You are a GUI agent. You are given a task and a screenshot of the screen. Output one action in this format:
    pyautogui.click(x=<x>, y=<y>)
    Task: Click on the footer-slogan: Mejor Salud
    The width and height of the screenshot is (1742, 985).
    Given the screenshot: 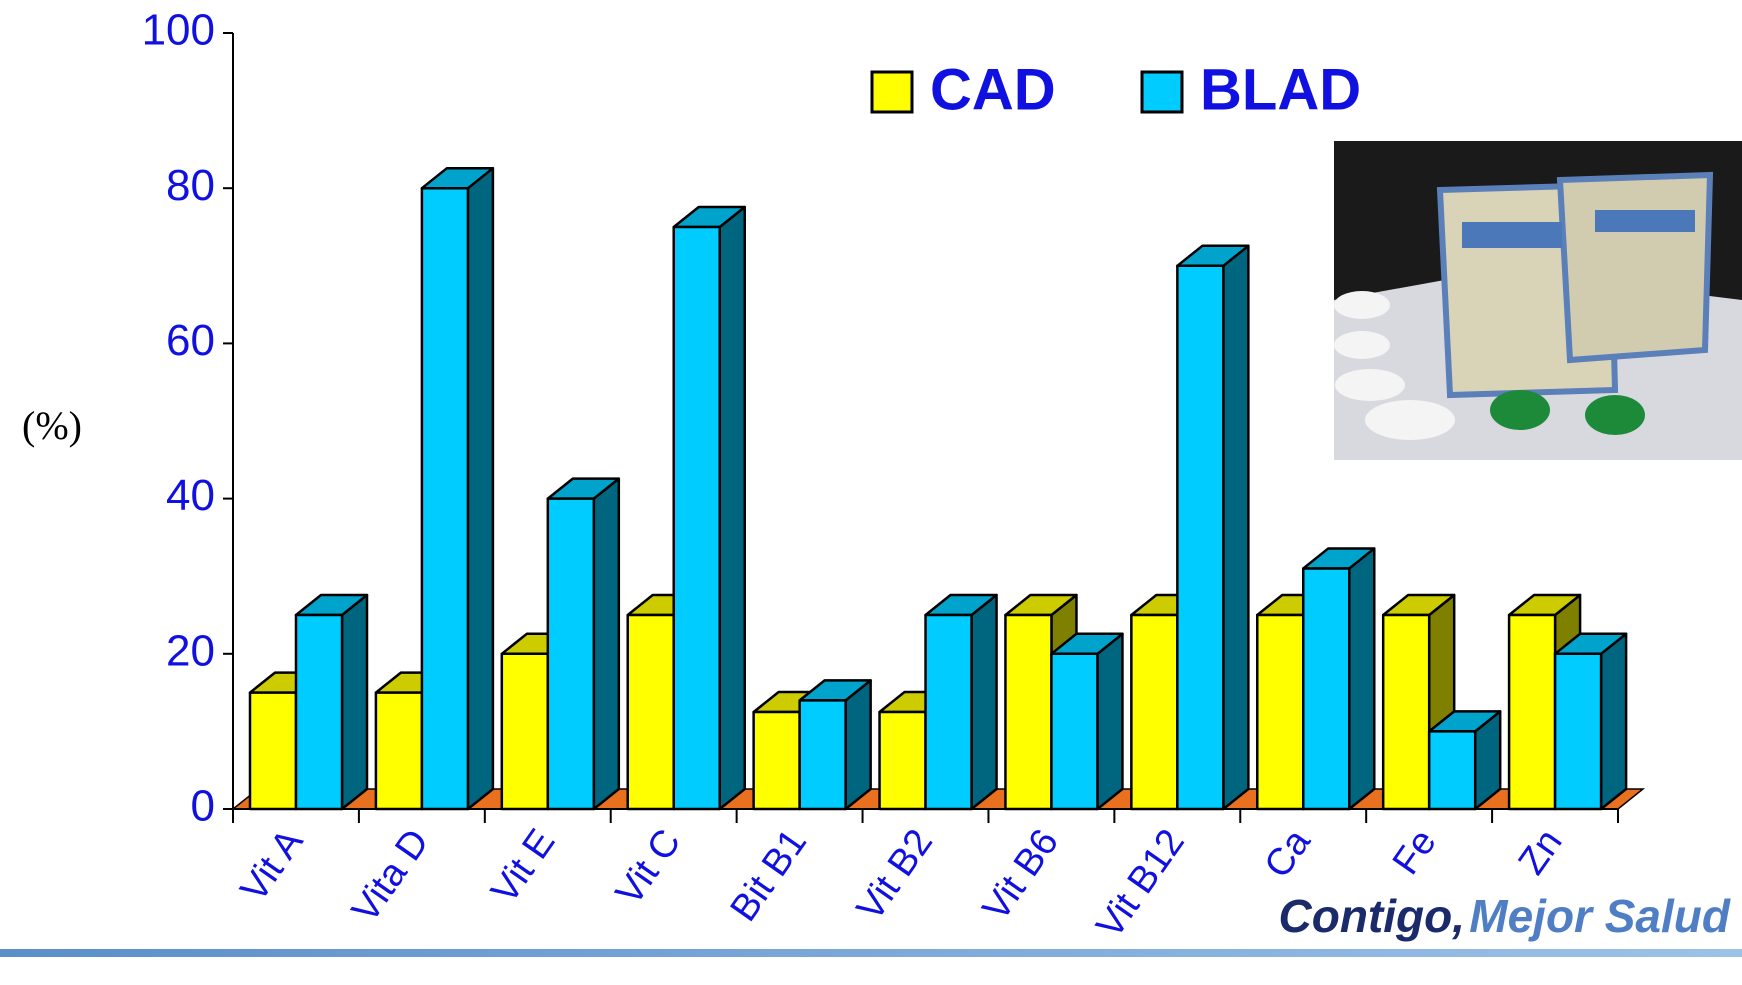 What is the action you would take?
    pyautogui.click(x=1600, y=916)
    